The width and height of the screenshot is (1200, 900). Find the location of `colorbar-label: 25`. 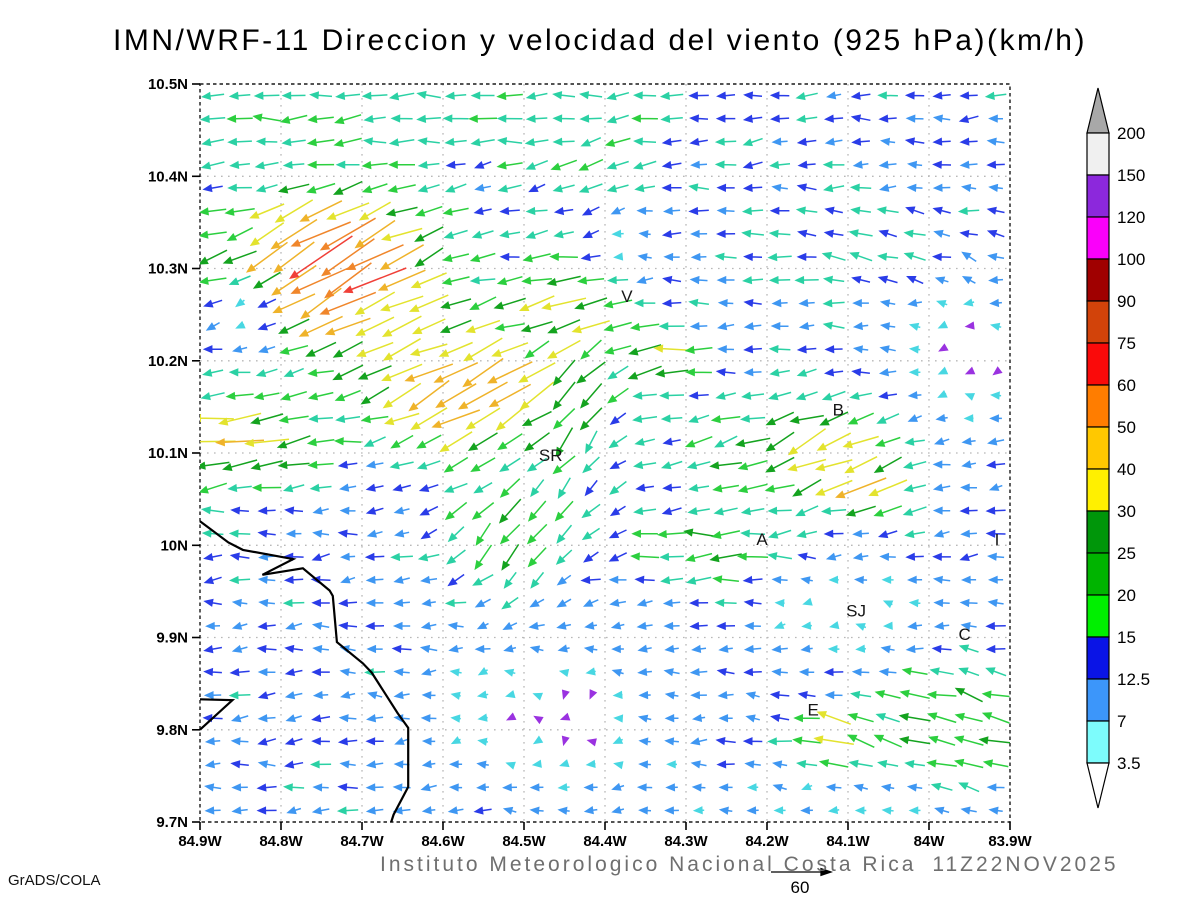

colorbar-label: 25 is located at coordinates (1126, 553).